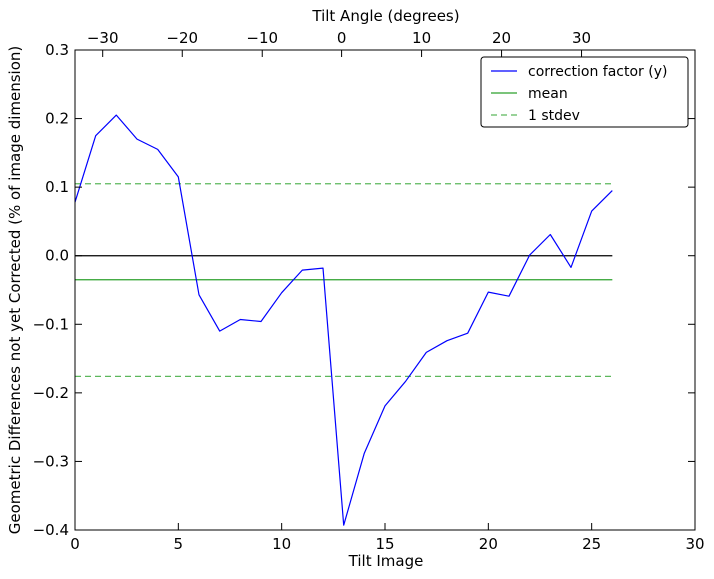 Image resolution: width=714 pixels, height=579 pixels. Describe the element at coordinates (384, 544) in the screenshot. I see `x-tick-label: 15` at that location.